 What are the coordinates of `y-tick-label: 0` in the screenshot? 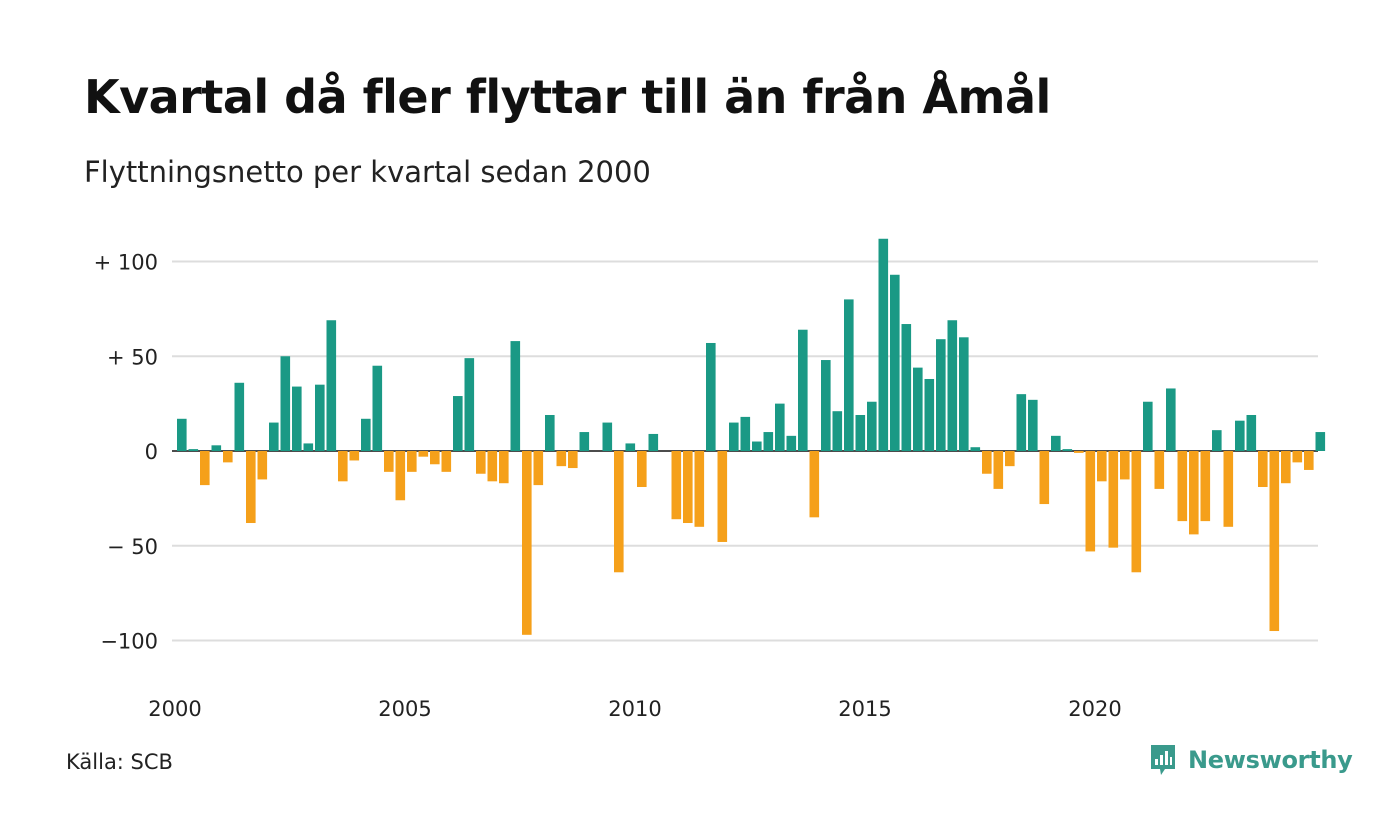 It's located at (151, 452).